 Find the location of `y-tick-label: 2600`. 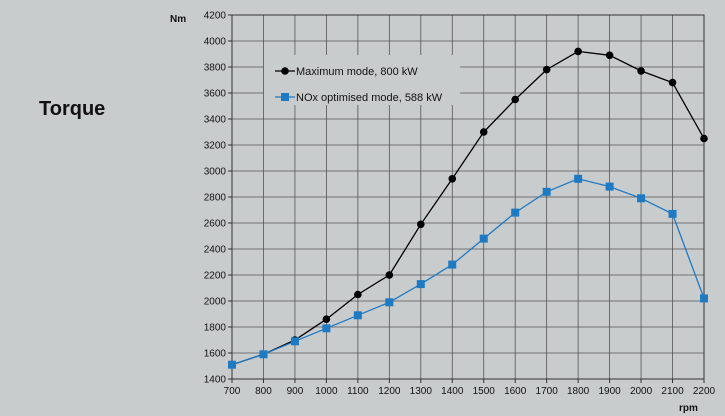

y-tick-label: 2600 is located at coordinates (215, 224).